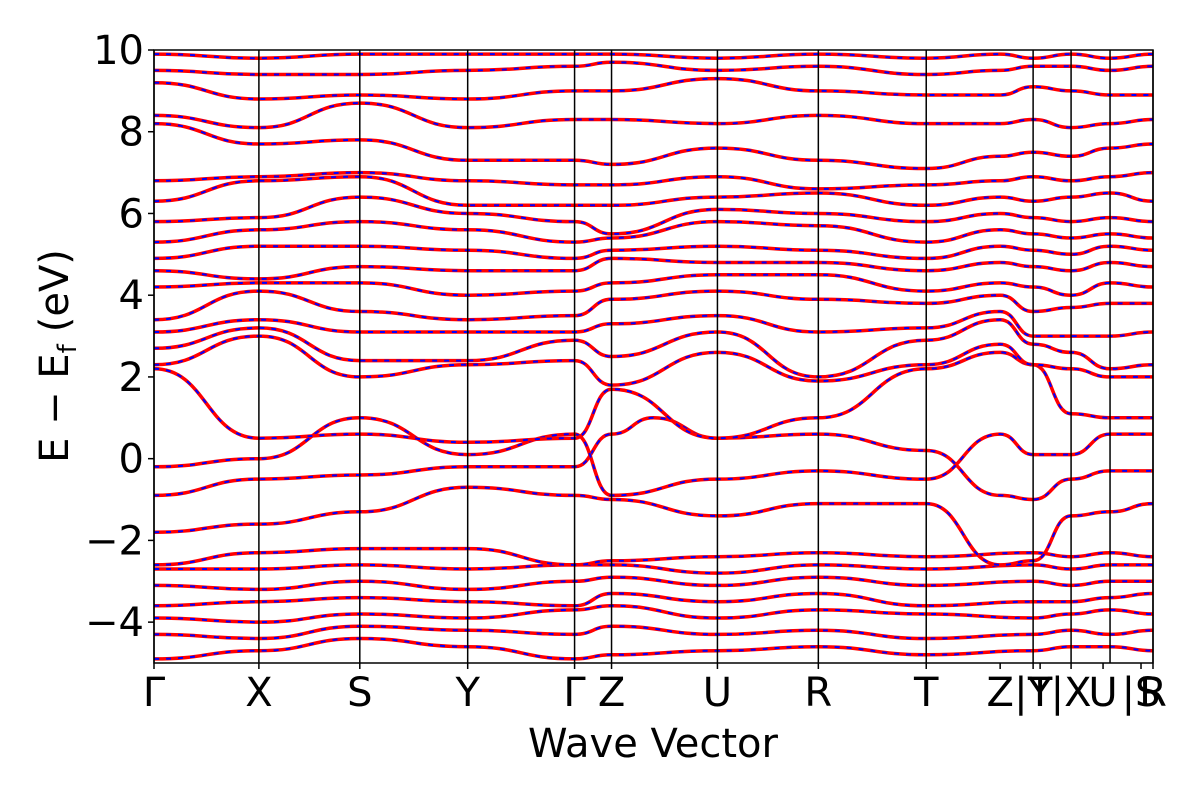 This screenshot has height=800, width=1200. What do you see at coordinates (114, 623) in the screenshot?
I see `y-tick-label: −4` at bounding box center [114, 623].